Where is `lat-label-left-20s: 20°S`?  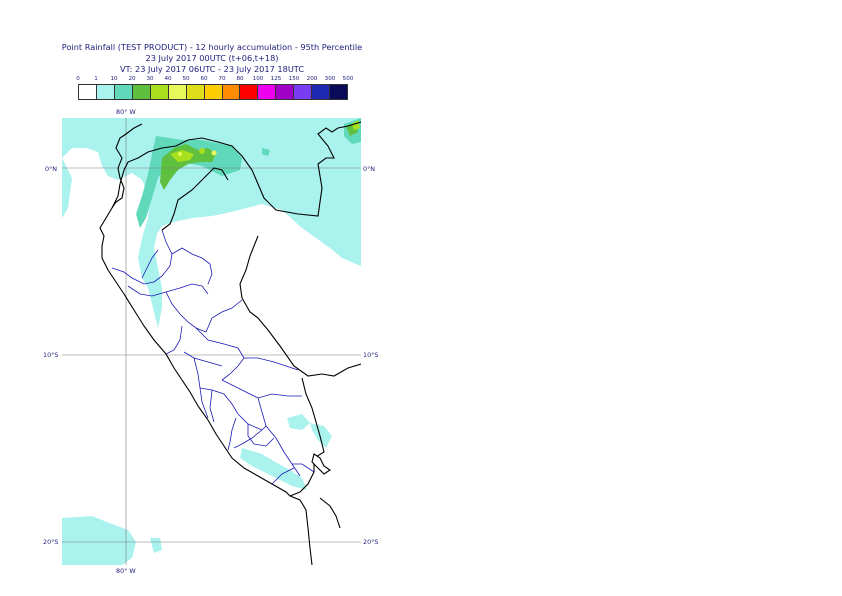
lat-label-left-20s: 20°S is located at coordinates (51, 542).